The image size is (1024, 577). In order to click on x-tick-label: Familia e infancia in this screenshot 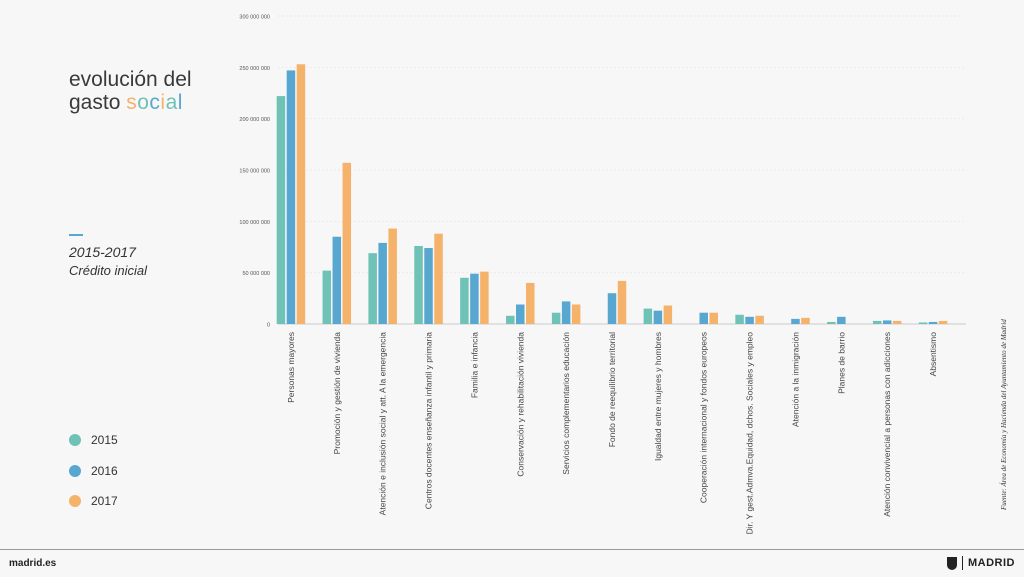, I will do `click(474, 365)`.